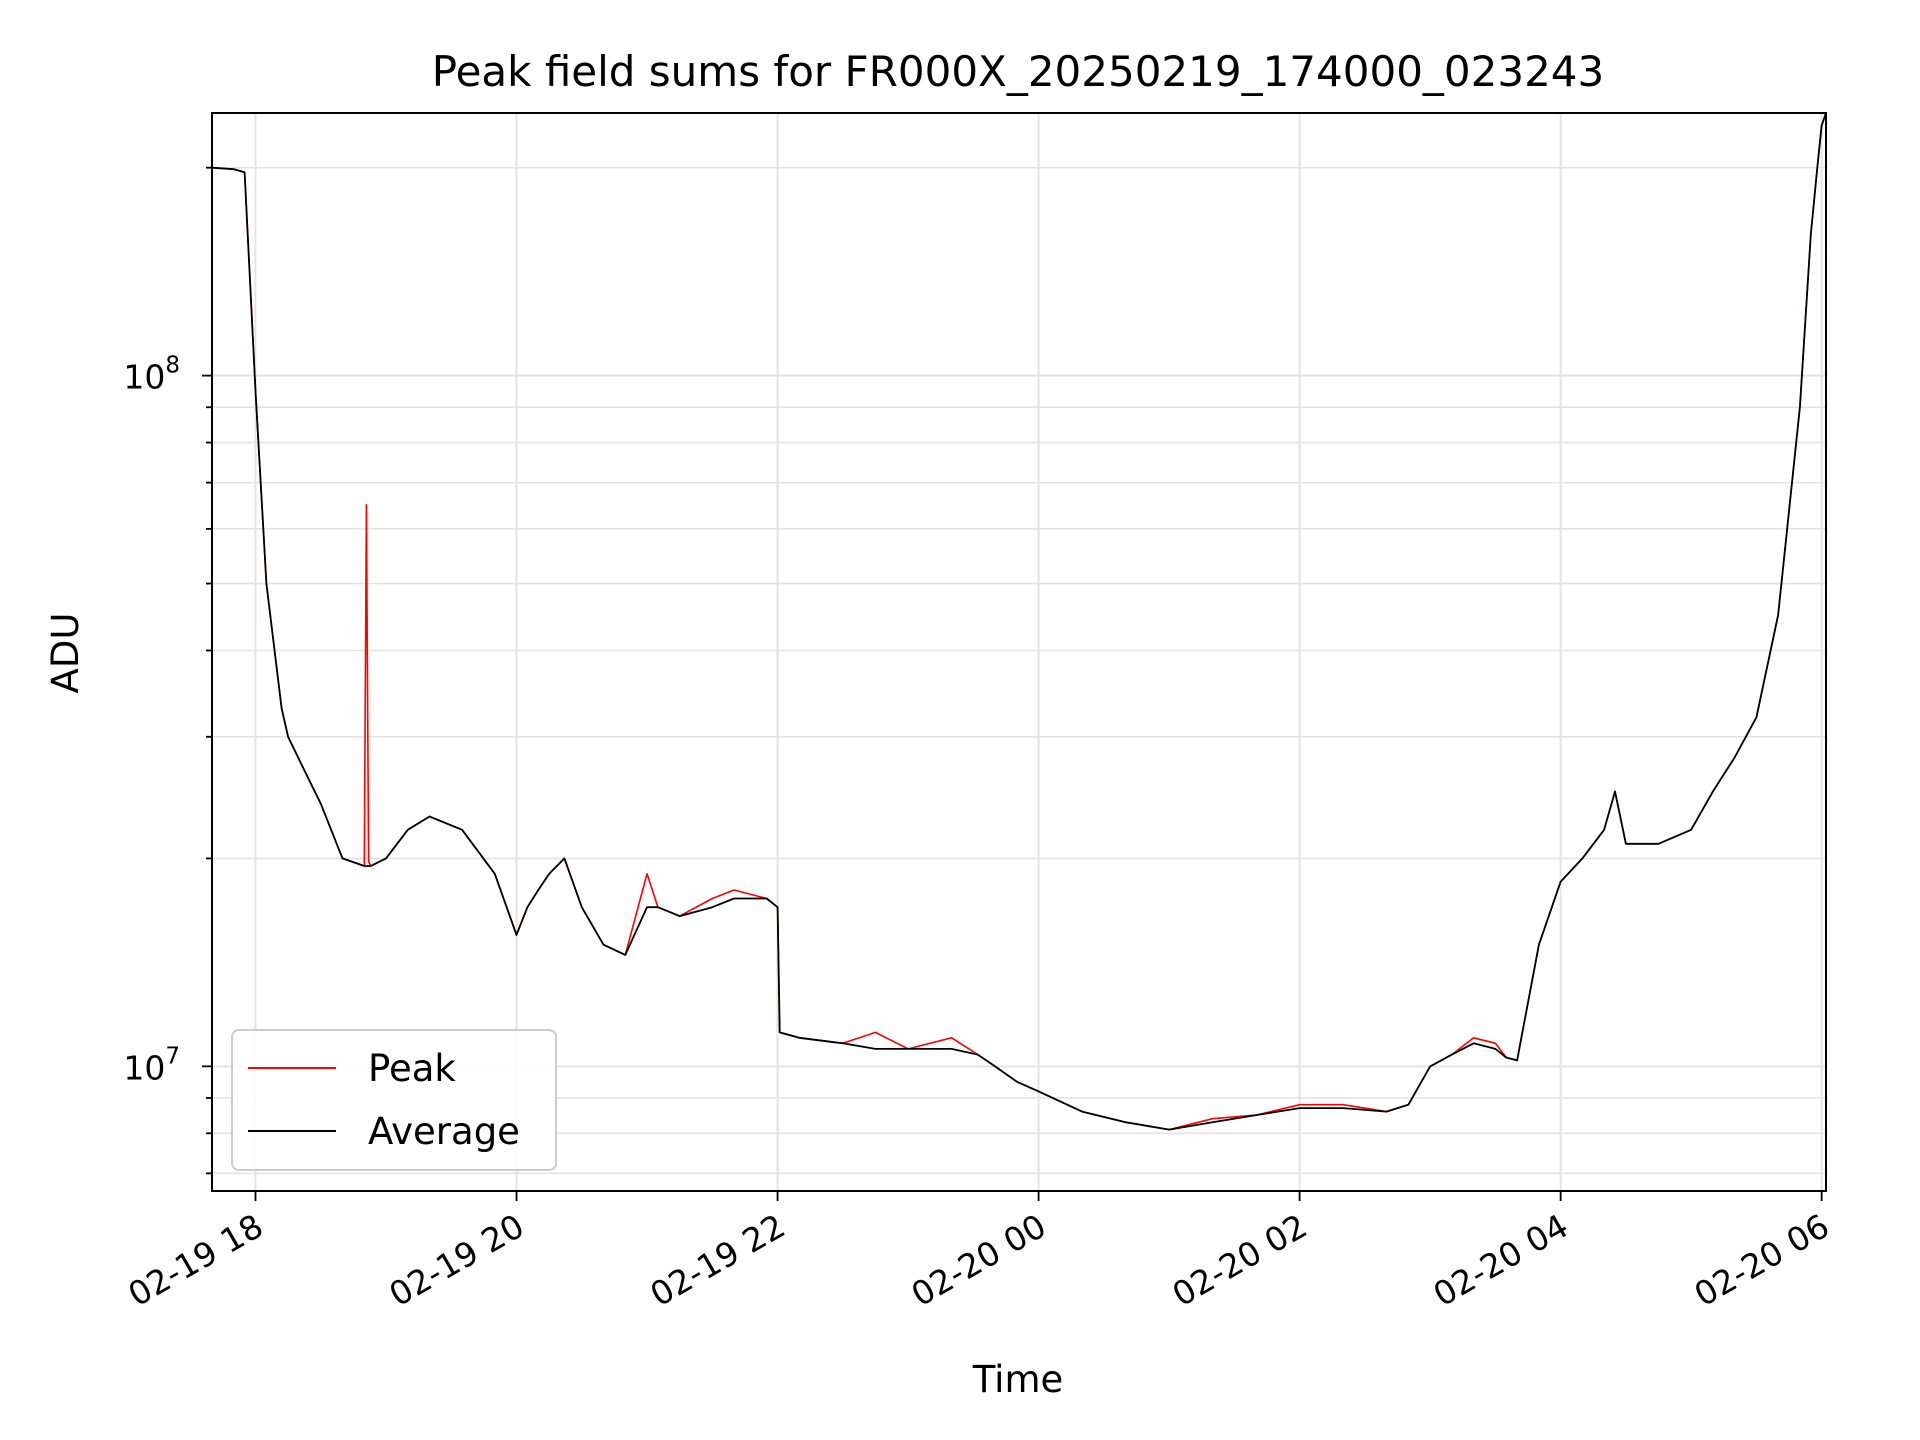 The height and width of the screenshot is (1440, 1920). Describe the element at coordinates (412, 1068) in the screenshot. I see `legend-label-peak: Peak` at that location.